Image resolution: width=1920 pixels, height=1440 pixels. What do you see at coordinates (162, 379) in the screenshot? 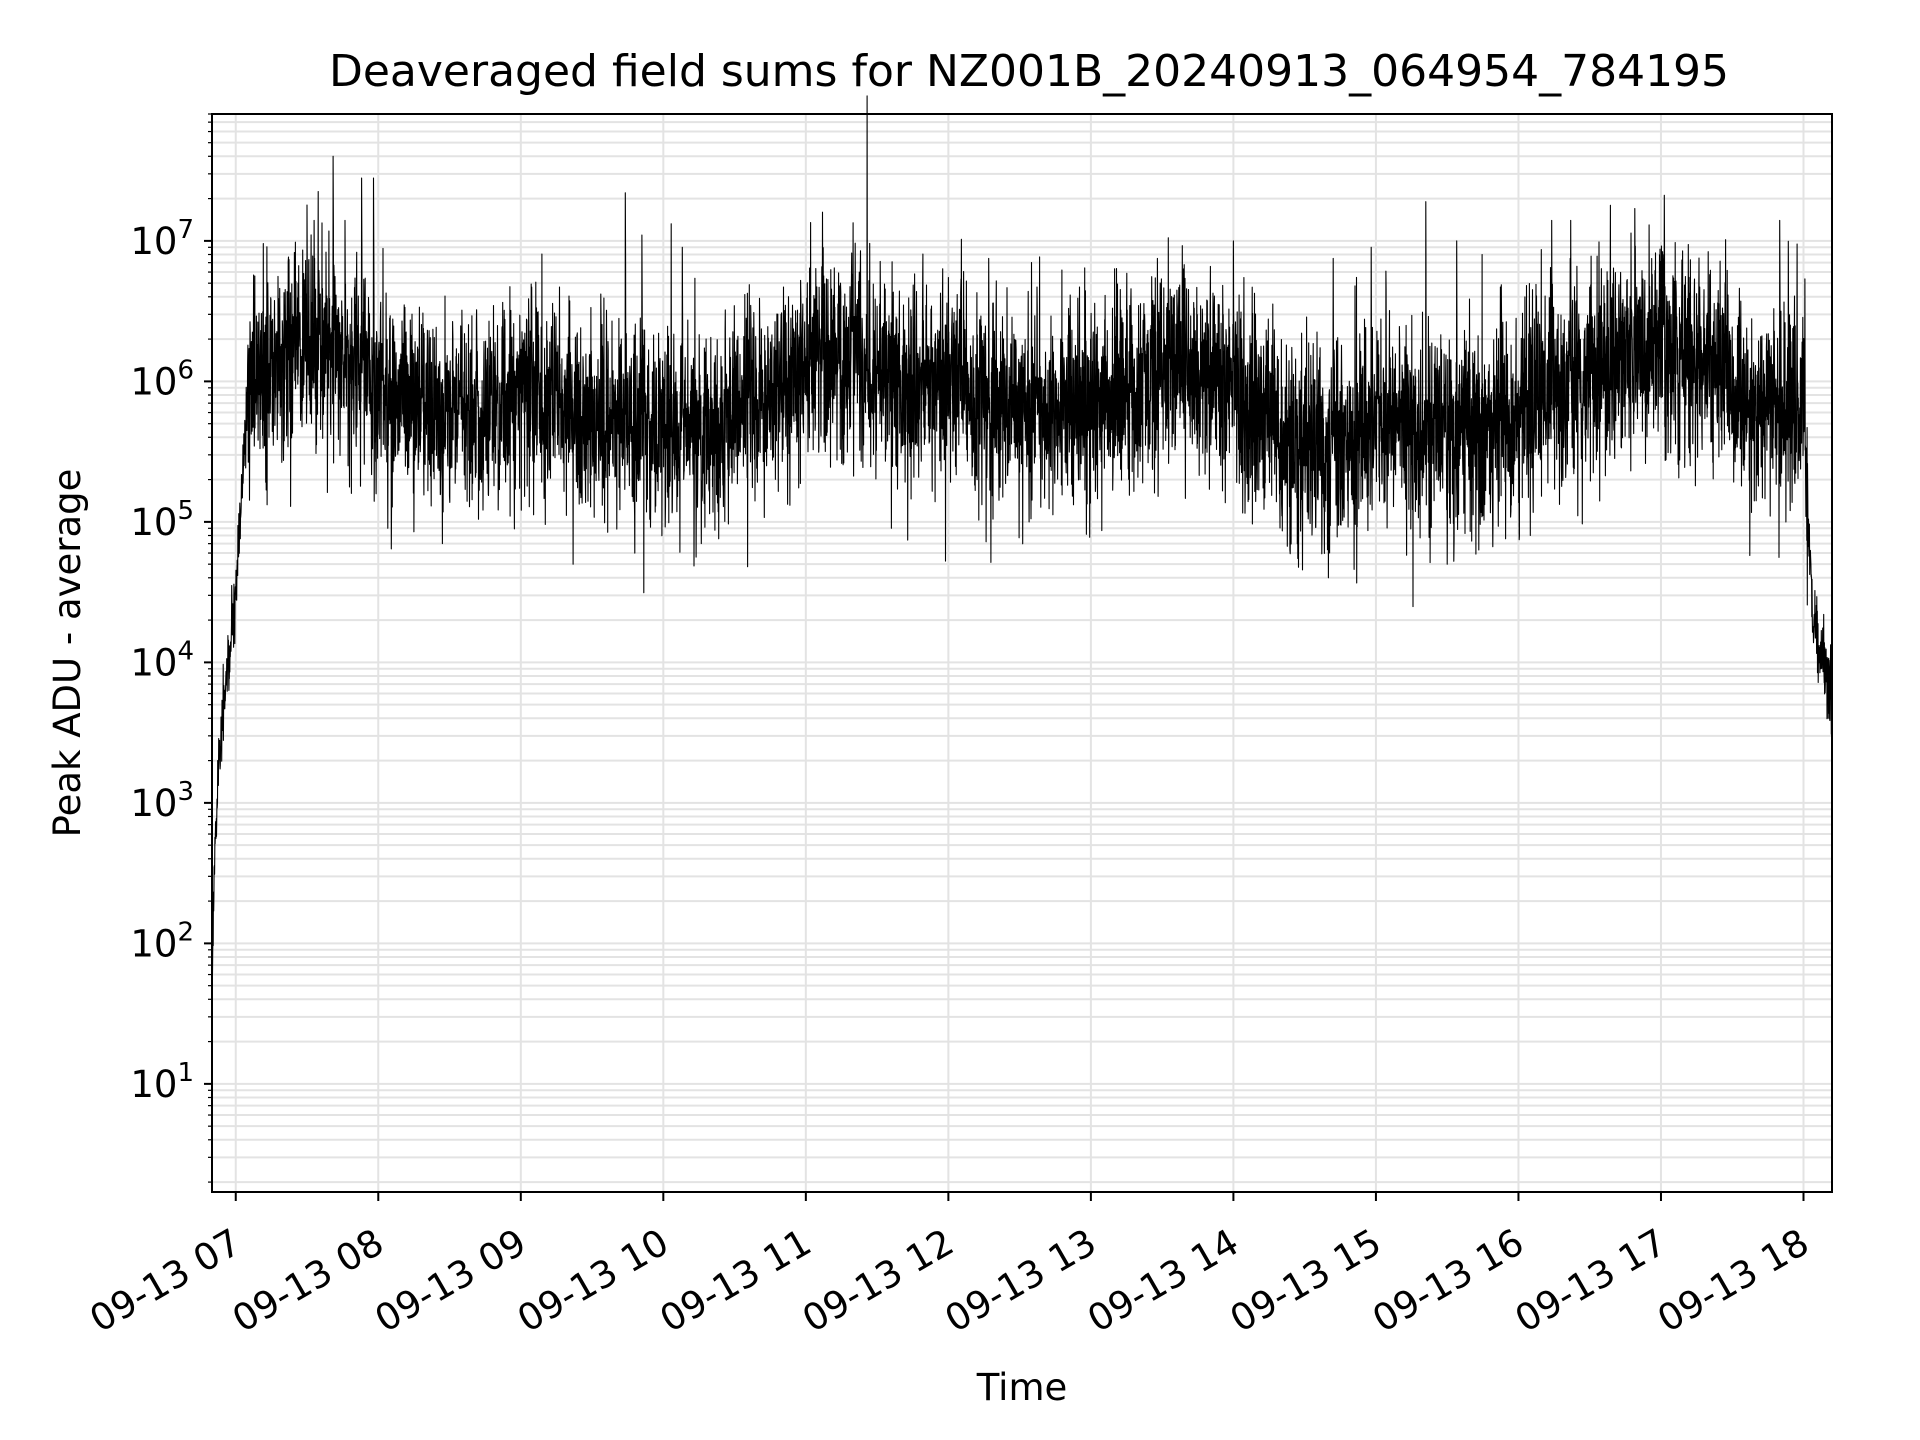
I see `y-tick-label: 106` at bounding box center [162, 379].